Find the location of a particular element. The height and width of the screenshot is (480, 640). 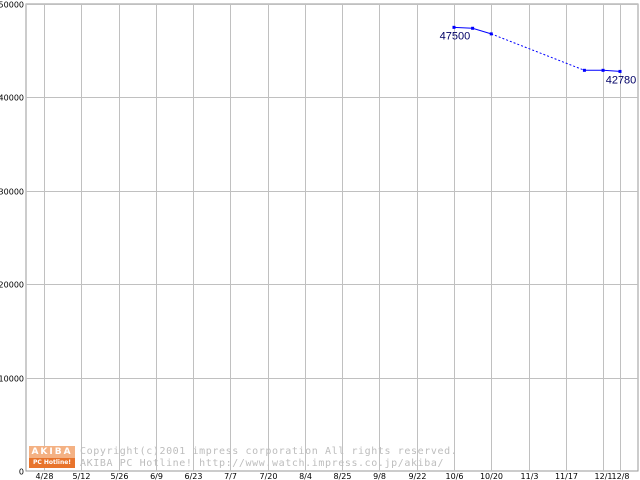

x-tick-label: 10/6 is located at coordinates (455, 476).